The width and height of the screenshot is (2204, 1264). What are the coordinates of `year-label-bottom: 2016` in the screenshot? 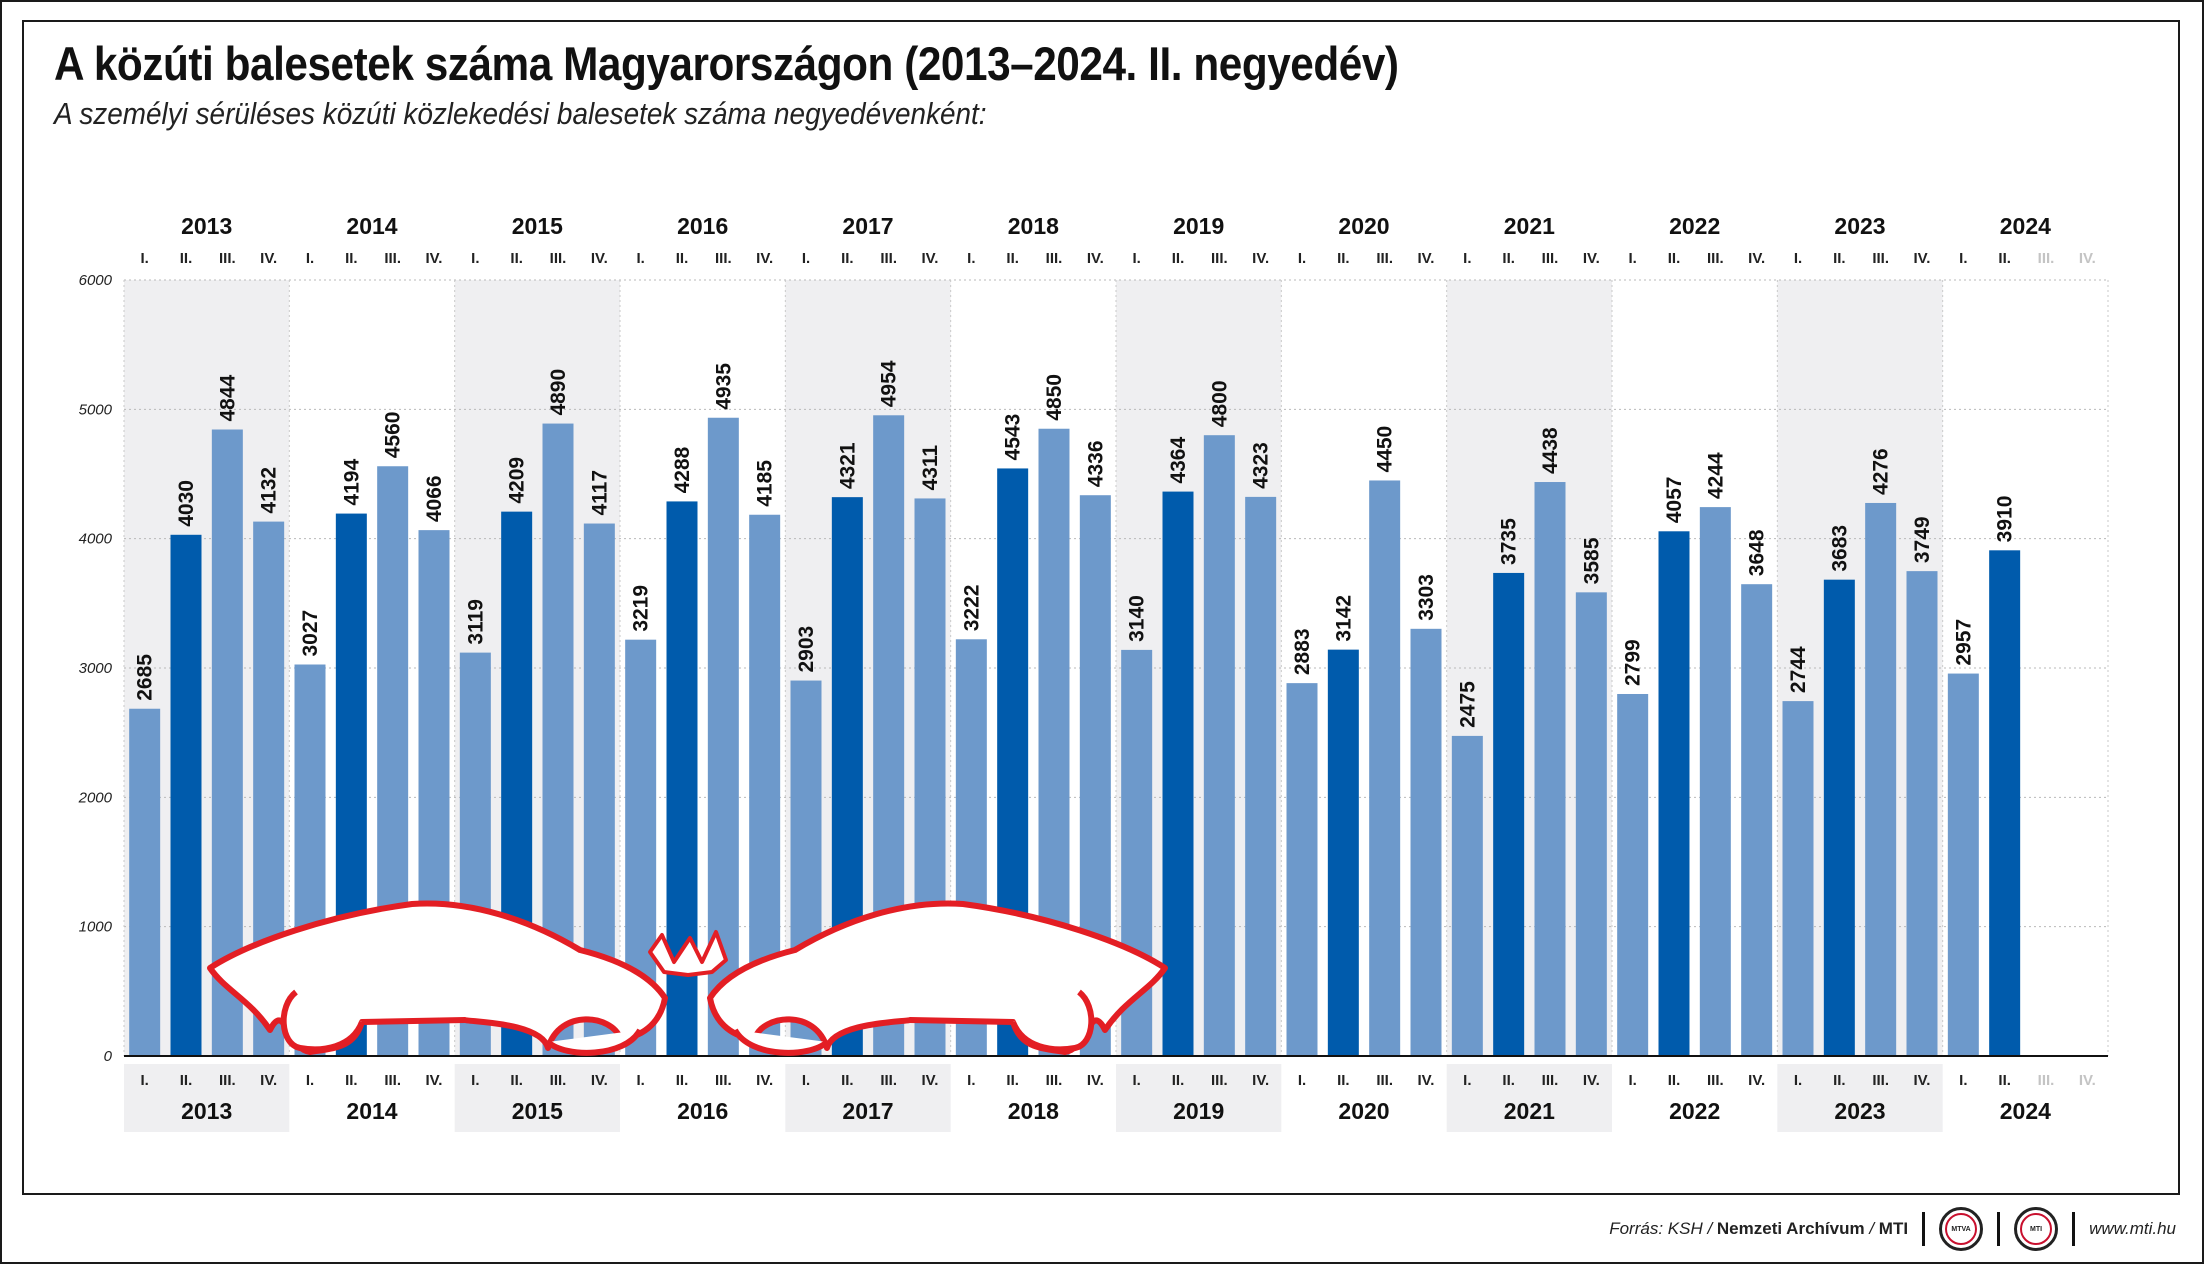 It's located at (702, 1111).